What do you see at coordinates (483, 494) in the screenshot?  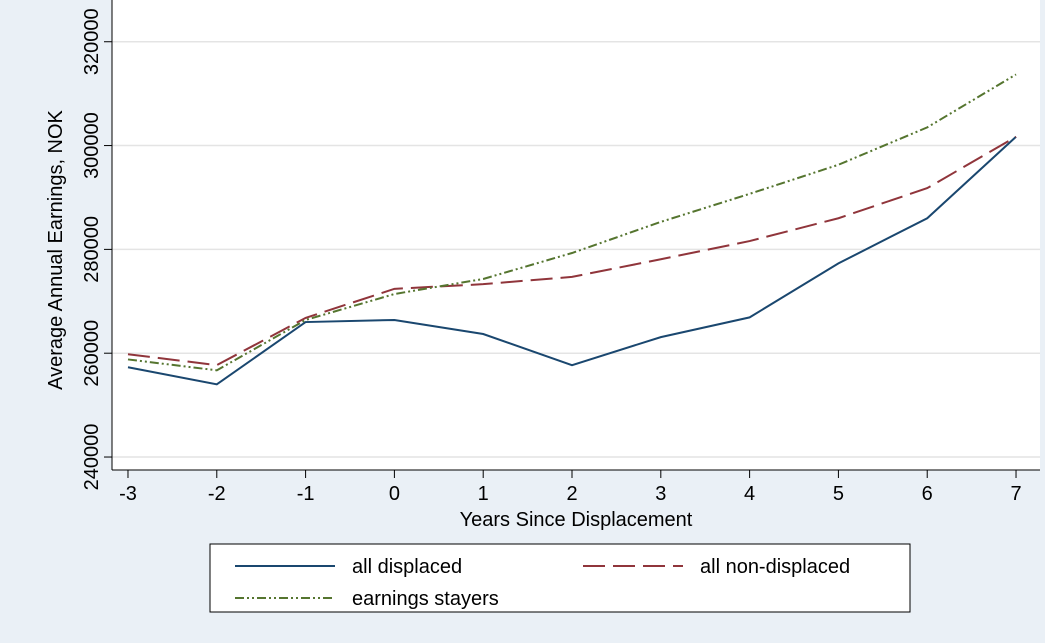 I see `x-tick-label: 1` at bounding box center [483, 494].